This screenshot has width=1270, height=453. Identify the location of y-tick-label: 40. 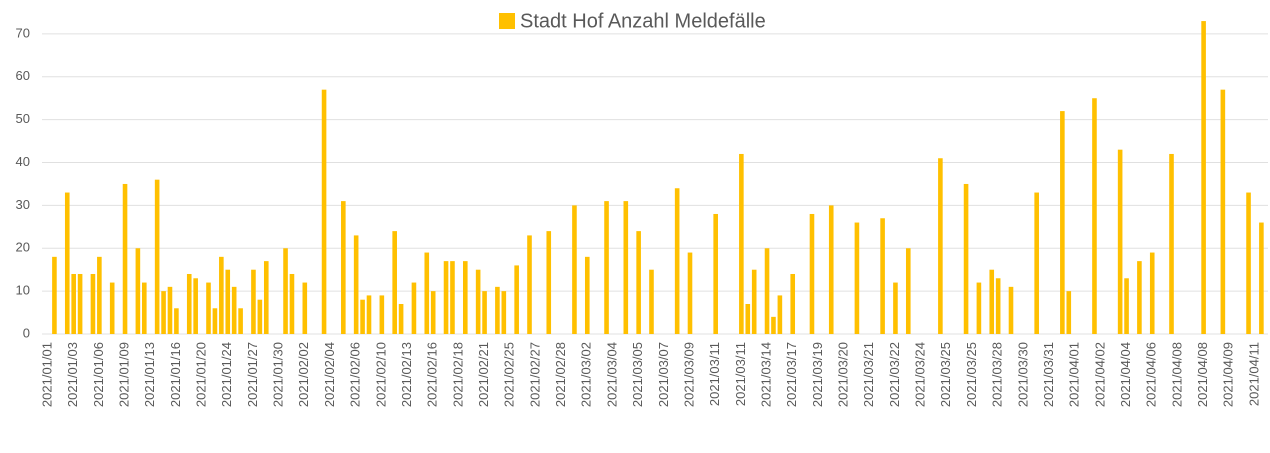
(23, 161).